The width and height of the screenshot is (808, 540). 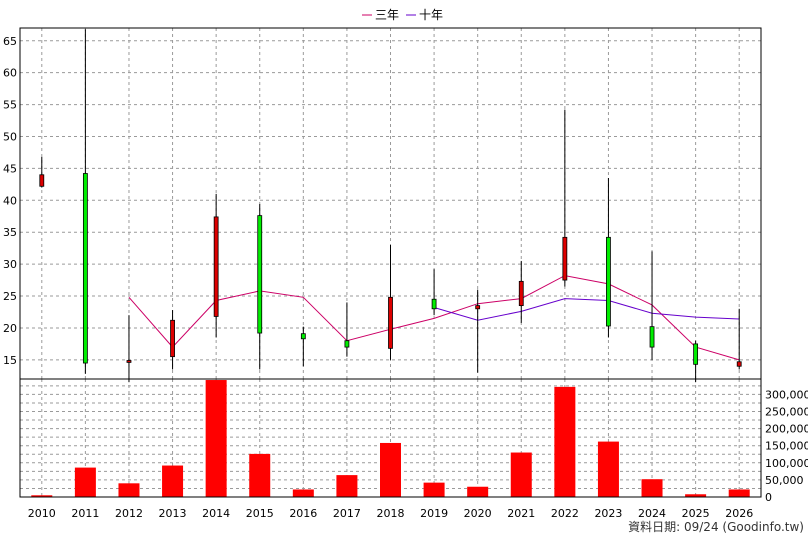 What do you see at coordinates (10, 136) in the screenshot?
I see `price-tick-label: 50` at bounding box center [10, 136].